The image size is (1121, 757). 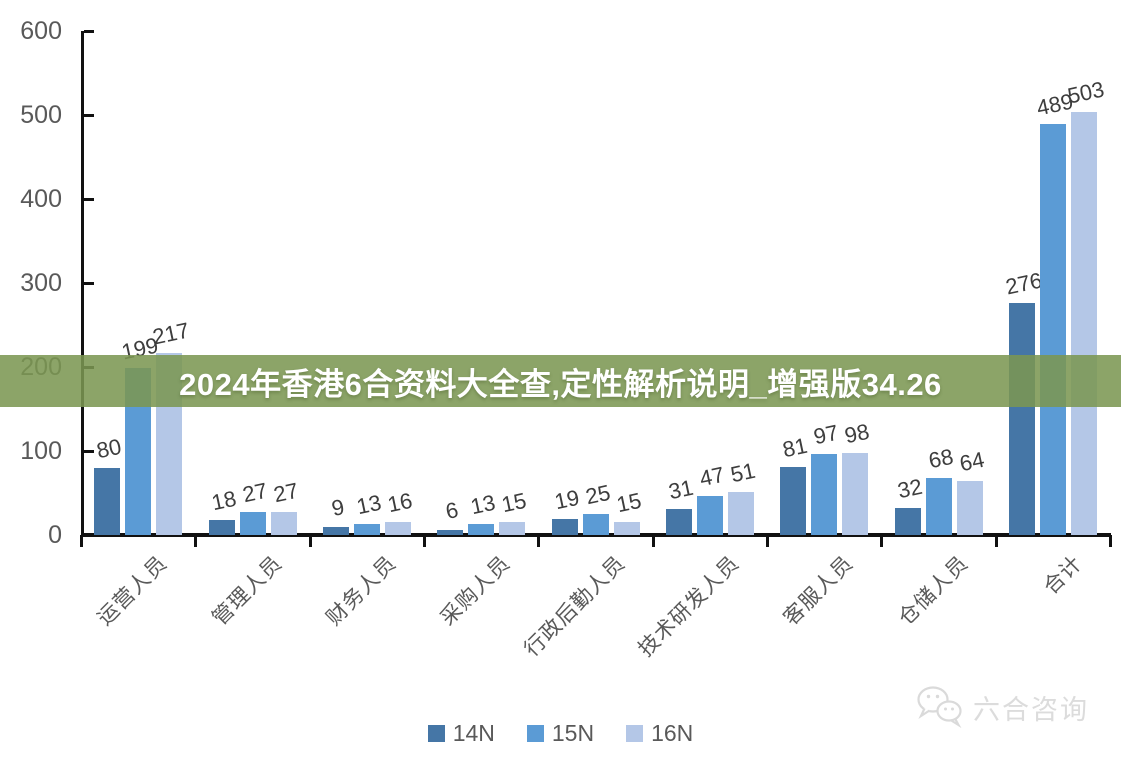 What do you see at coordinates (574, 606) in the screenshot?
I see `category-label: 行政后勤人员` at bounding box center [574, 606].